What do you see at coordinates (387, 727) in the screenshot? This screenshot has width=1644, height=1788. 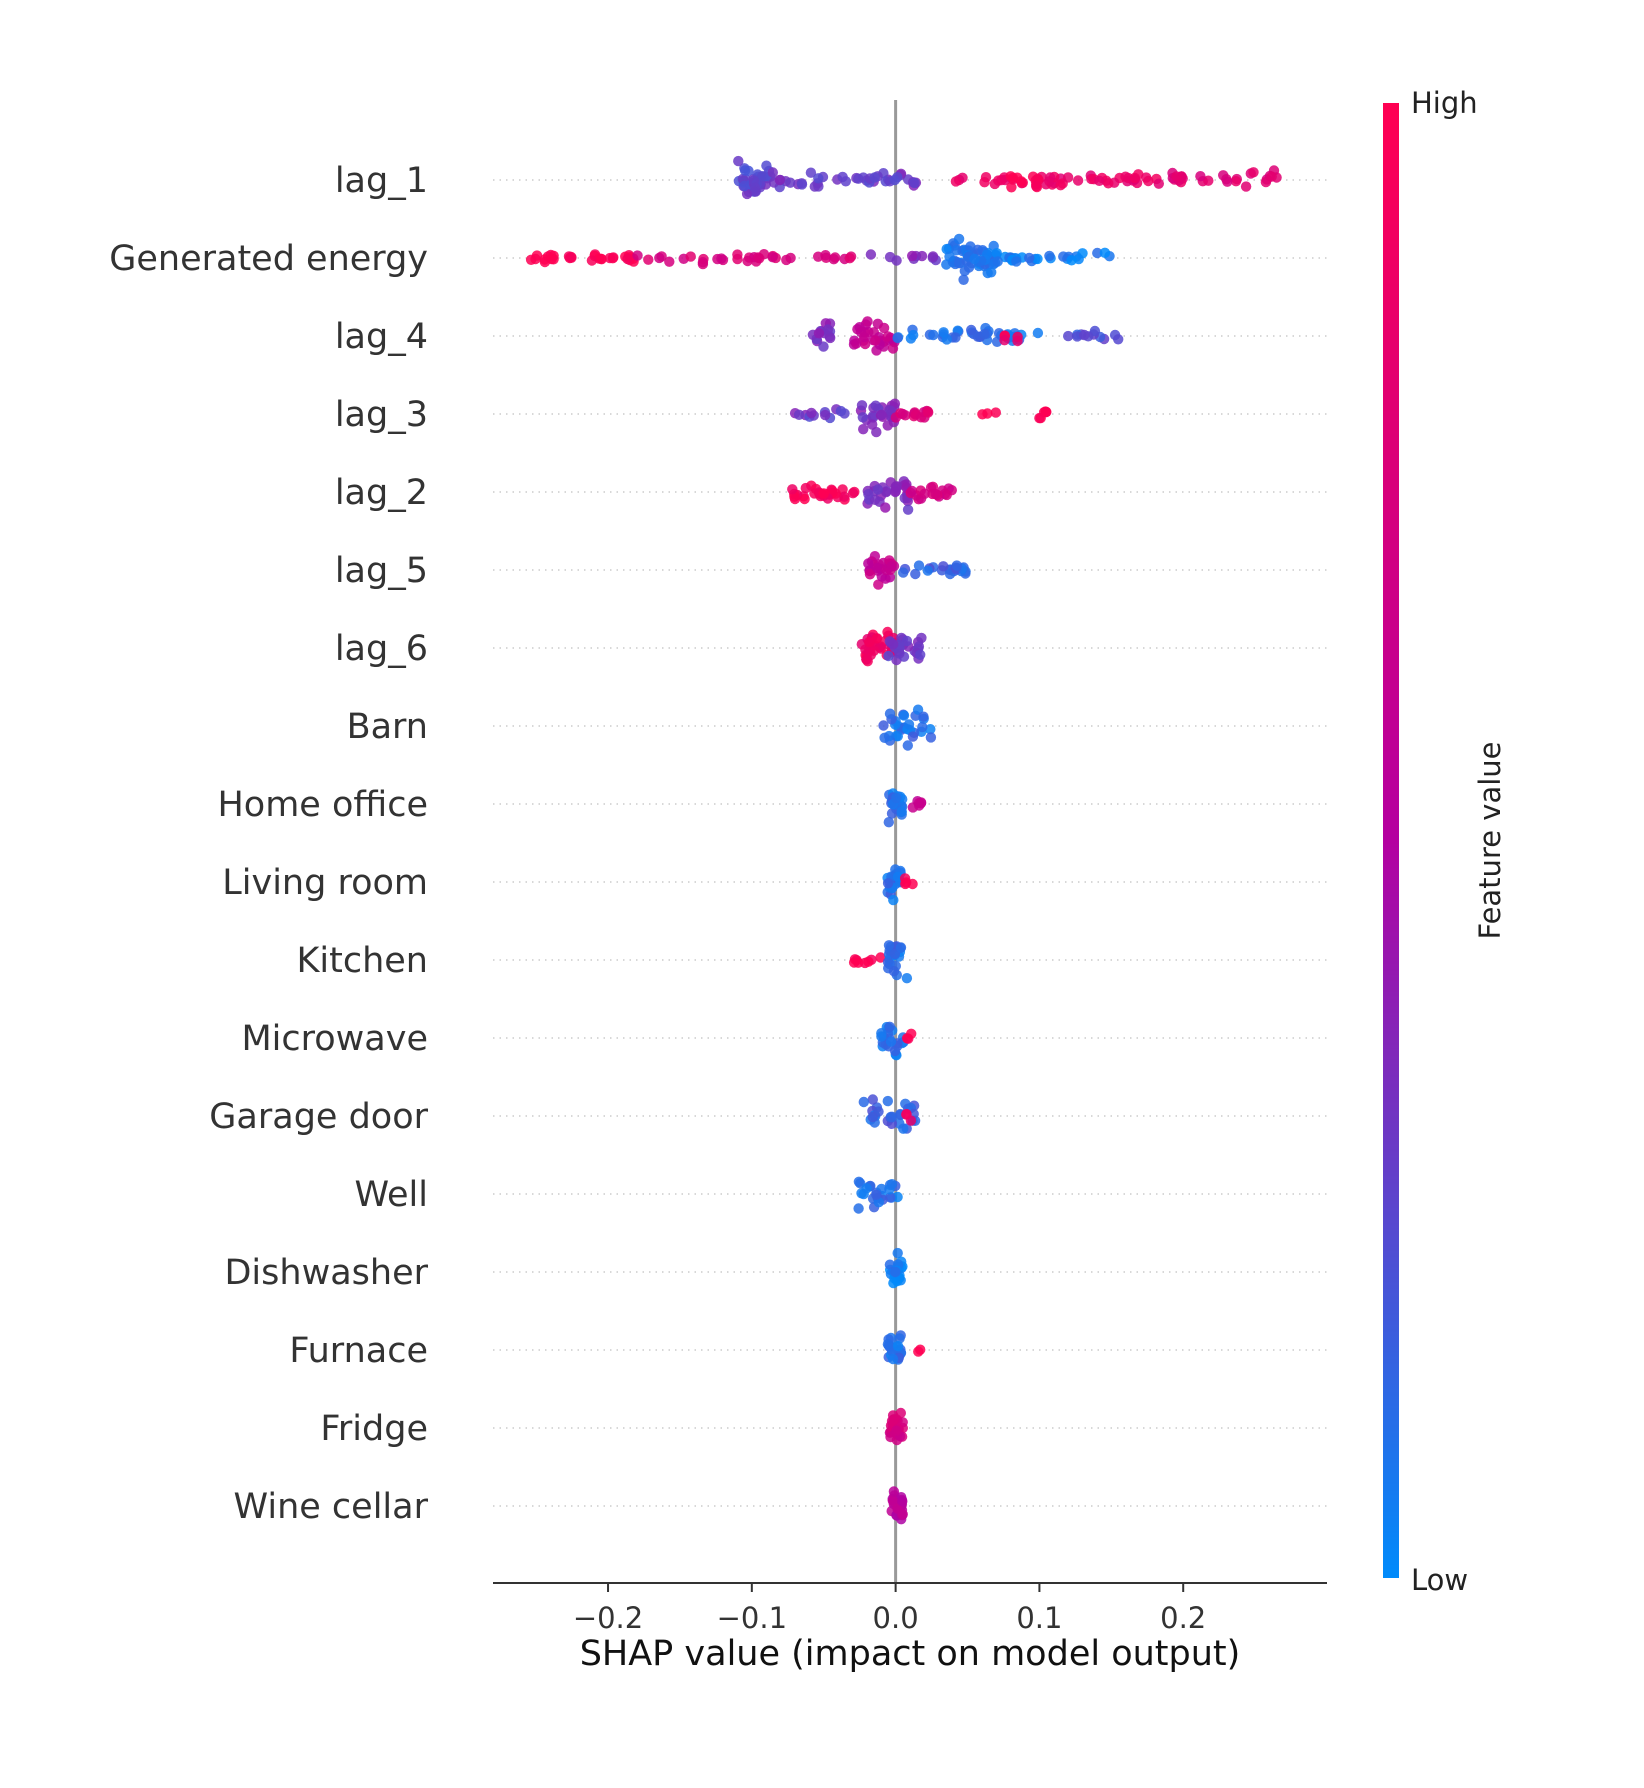 I see `feature-label: Barn` at bounding box center [387, 727].